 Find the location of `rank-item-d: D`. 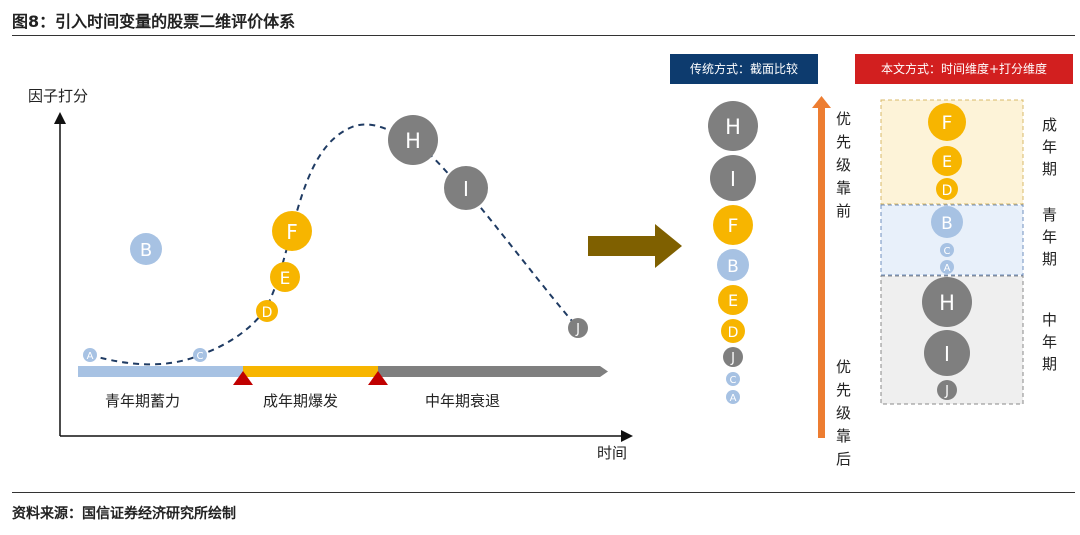

rank-item-d: D is located at coordinates (733, 331).